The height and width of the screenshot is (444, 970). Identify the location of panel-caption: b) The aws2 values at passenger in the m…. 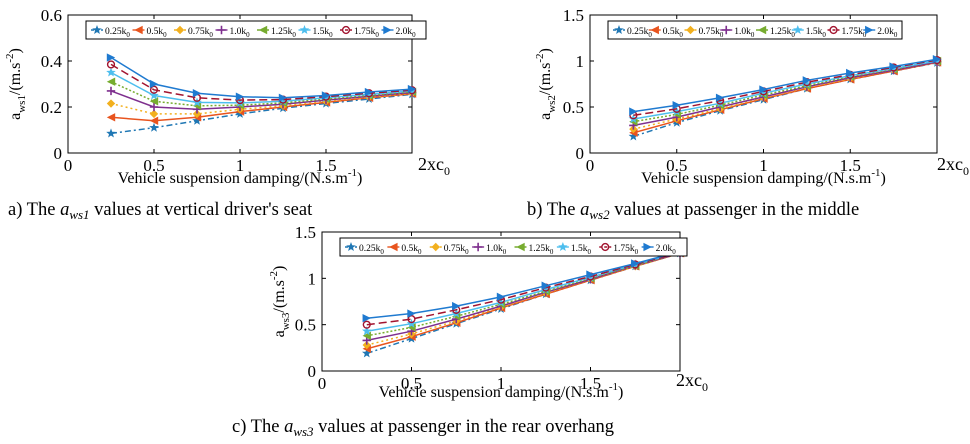
(693, 211).